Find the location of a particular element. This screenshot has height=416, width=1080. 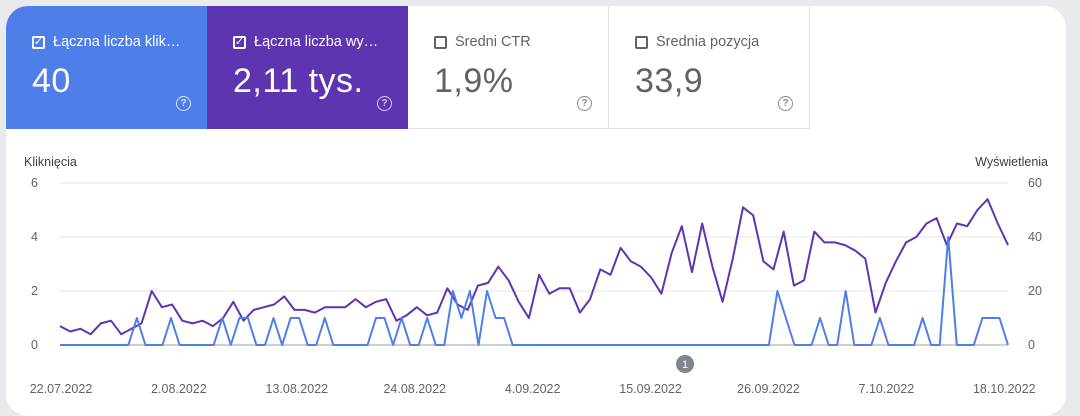

y-right-tick-label: 40 is located at coordinates (1035, 237).